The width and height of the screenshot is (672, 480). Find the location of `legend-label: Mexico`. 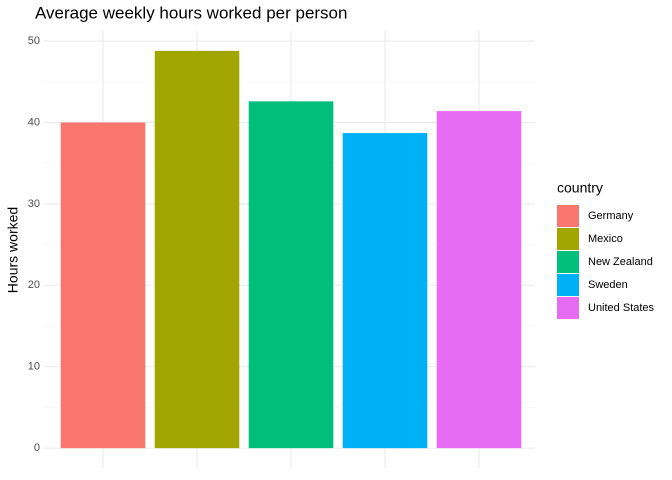

legend-label: Mexico is located at coordinates (605, 239).